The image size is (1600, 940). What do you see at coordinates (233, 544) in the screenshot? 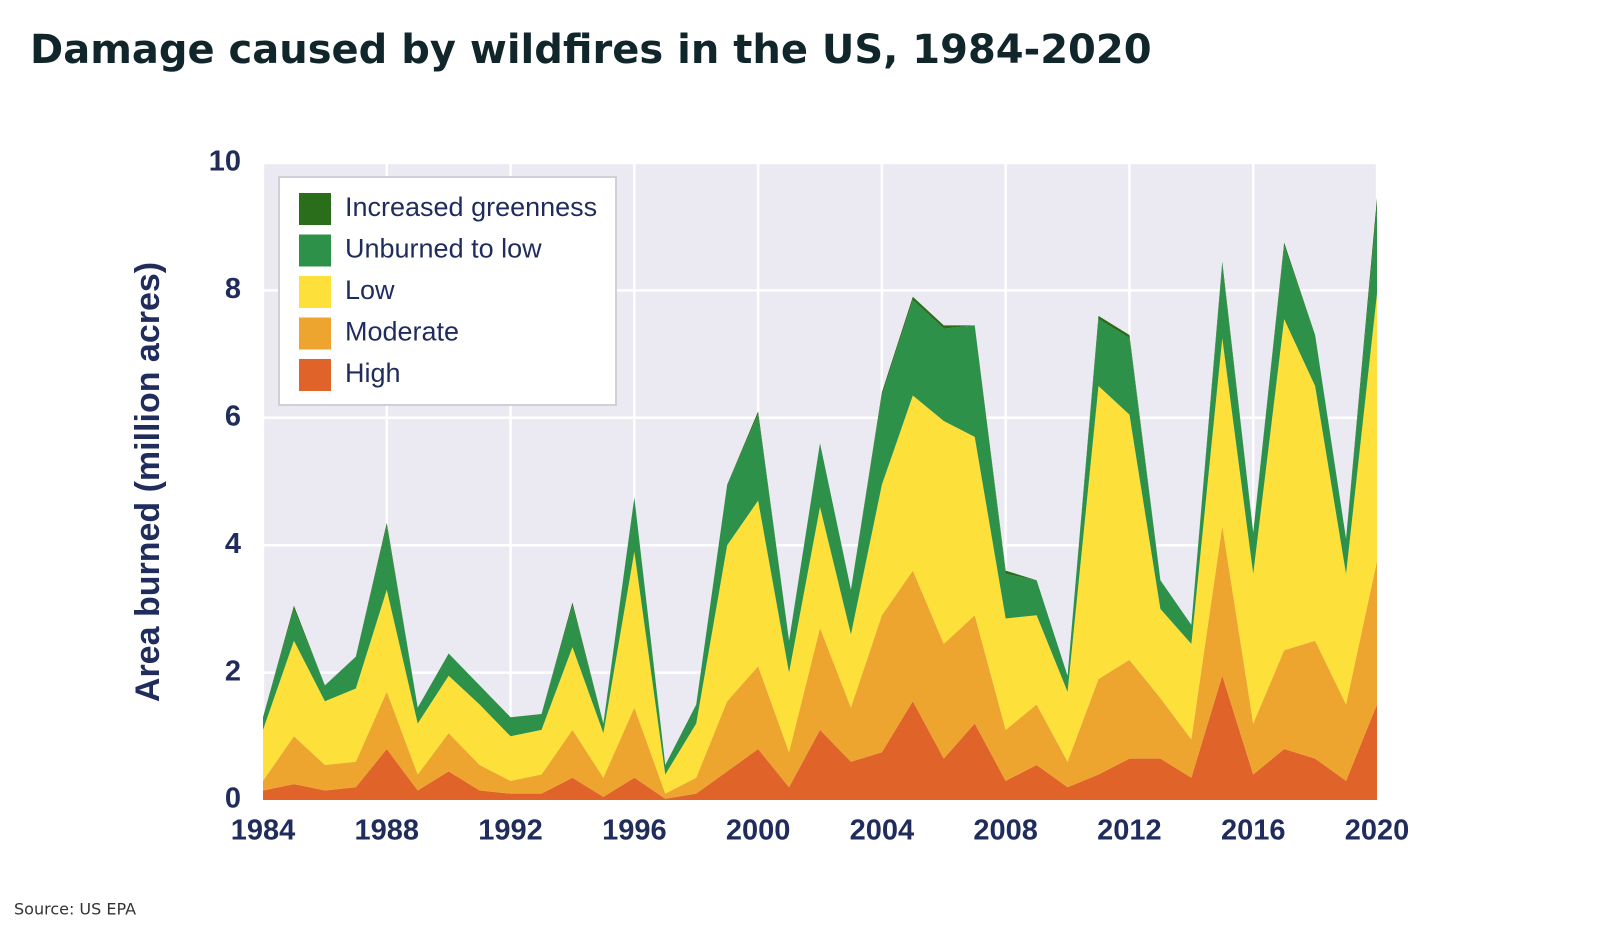
I see `y-tick-label: 4` at bounding box center [233, 544].